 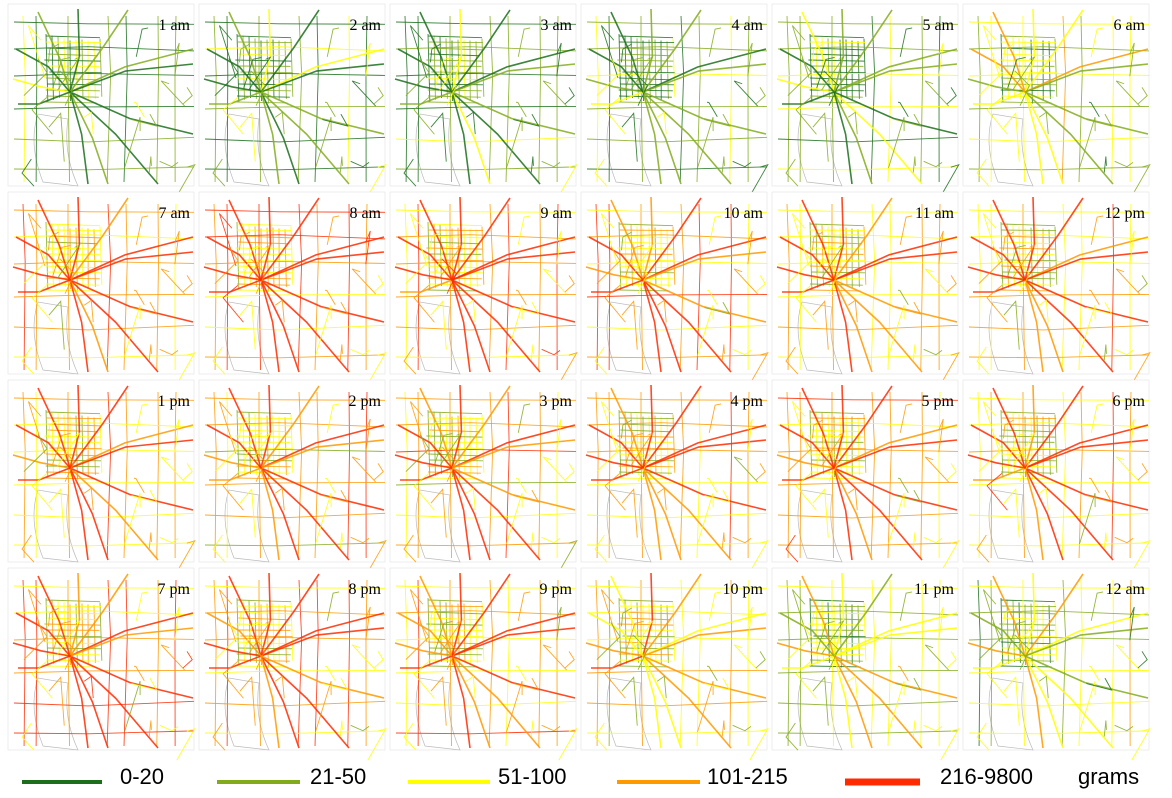 I want to click on panel-label: 1 pm, so click(x=174, y=401).